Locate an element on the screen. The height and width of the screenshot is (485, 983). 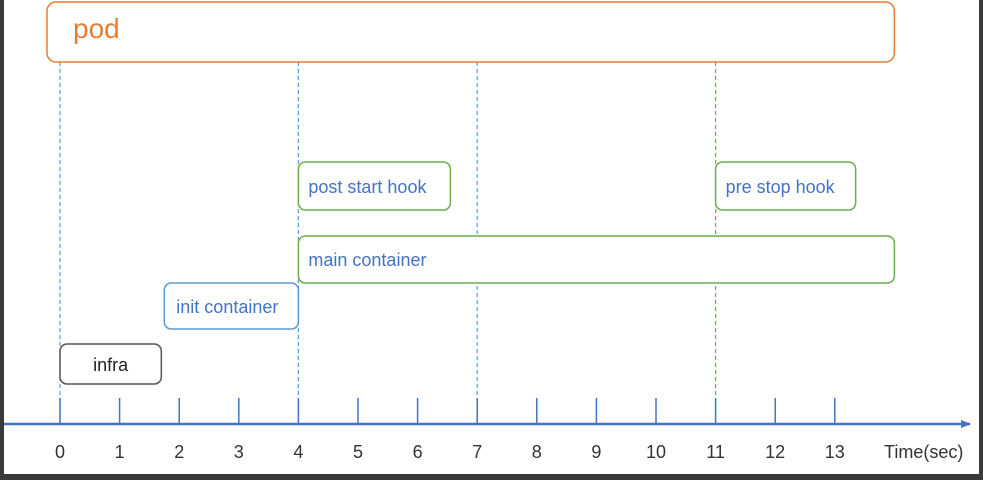
axis-ticks: 0 1 2 3 4 5 6 7 8 9 10 11 12 13 is located at coordinates (450, 430).